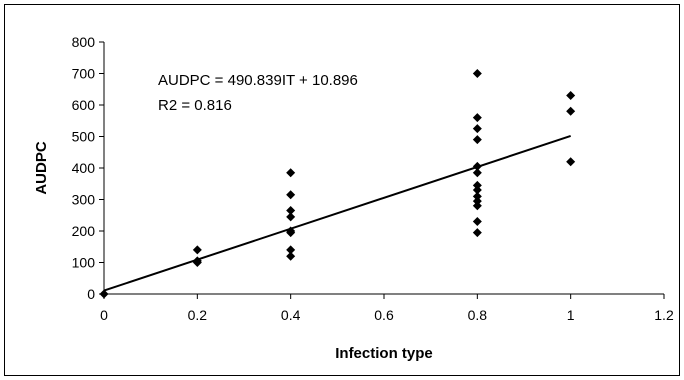  What do you see at coordinates (84, 168) in the screenshot?
I see `y-tick-label: 400` at bounding box center [84, 168].